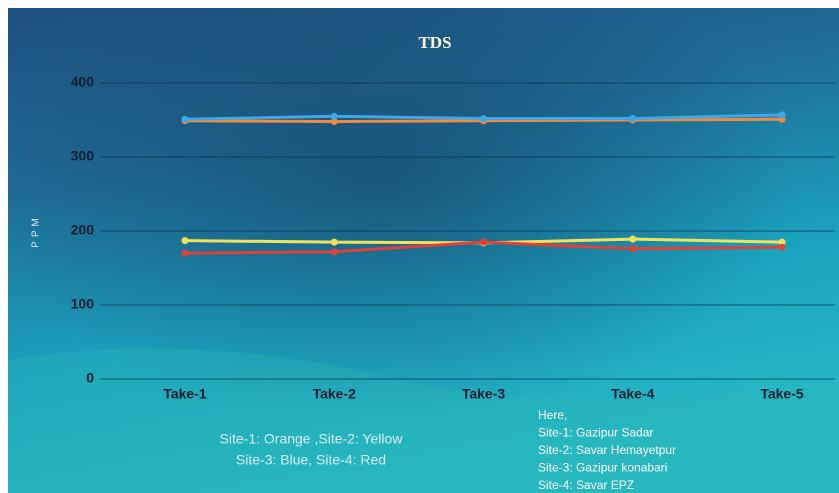 This screenshot has width=839, height=493. Describe the element at coordinates (595, 433) in the screenshot. I see `site-note: Site-1: Gazipur Sadar` at that location.